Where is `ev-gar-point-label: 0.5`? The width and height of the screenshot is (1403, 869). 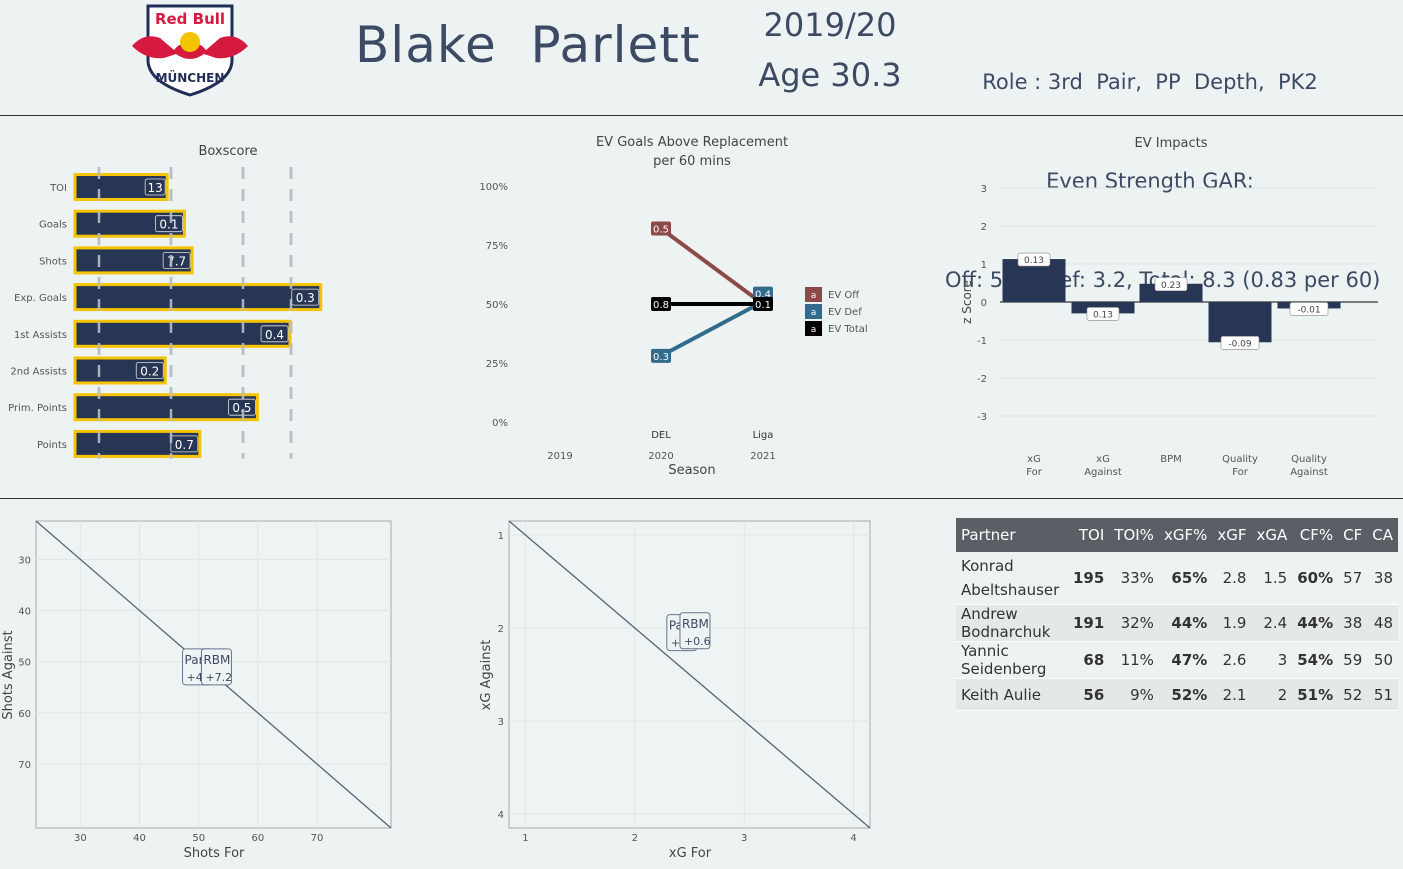 ev-gar-point-label: 0.5 is located at coordinates (661, 229).